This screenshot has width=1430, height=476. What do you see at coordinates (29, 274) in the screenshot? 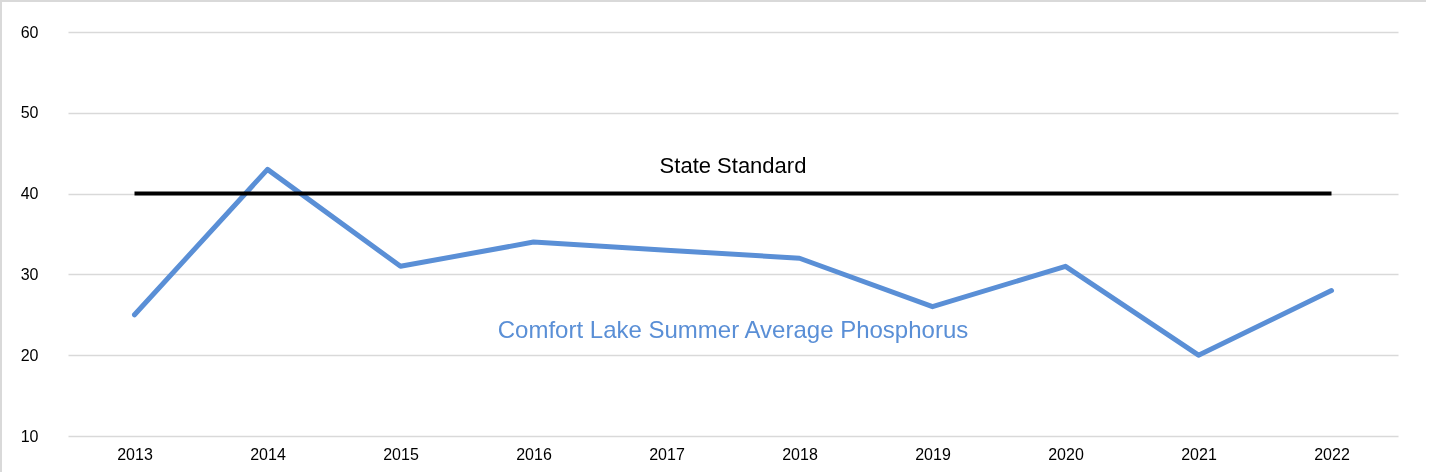
I see `y-tick-label: 30` at bounding box center [29, 274].